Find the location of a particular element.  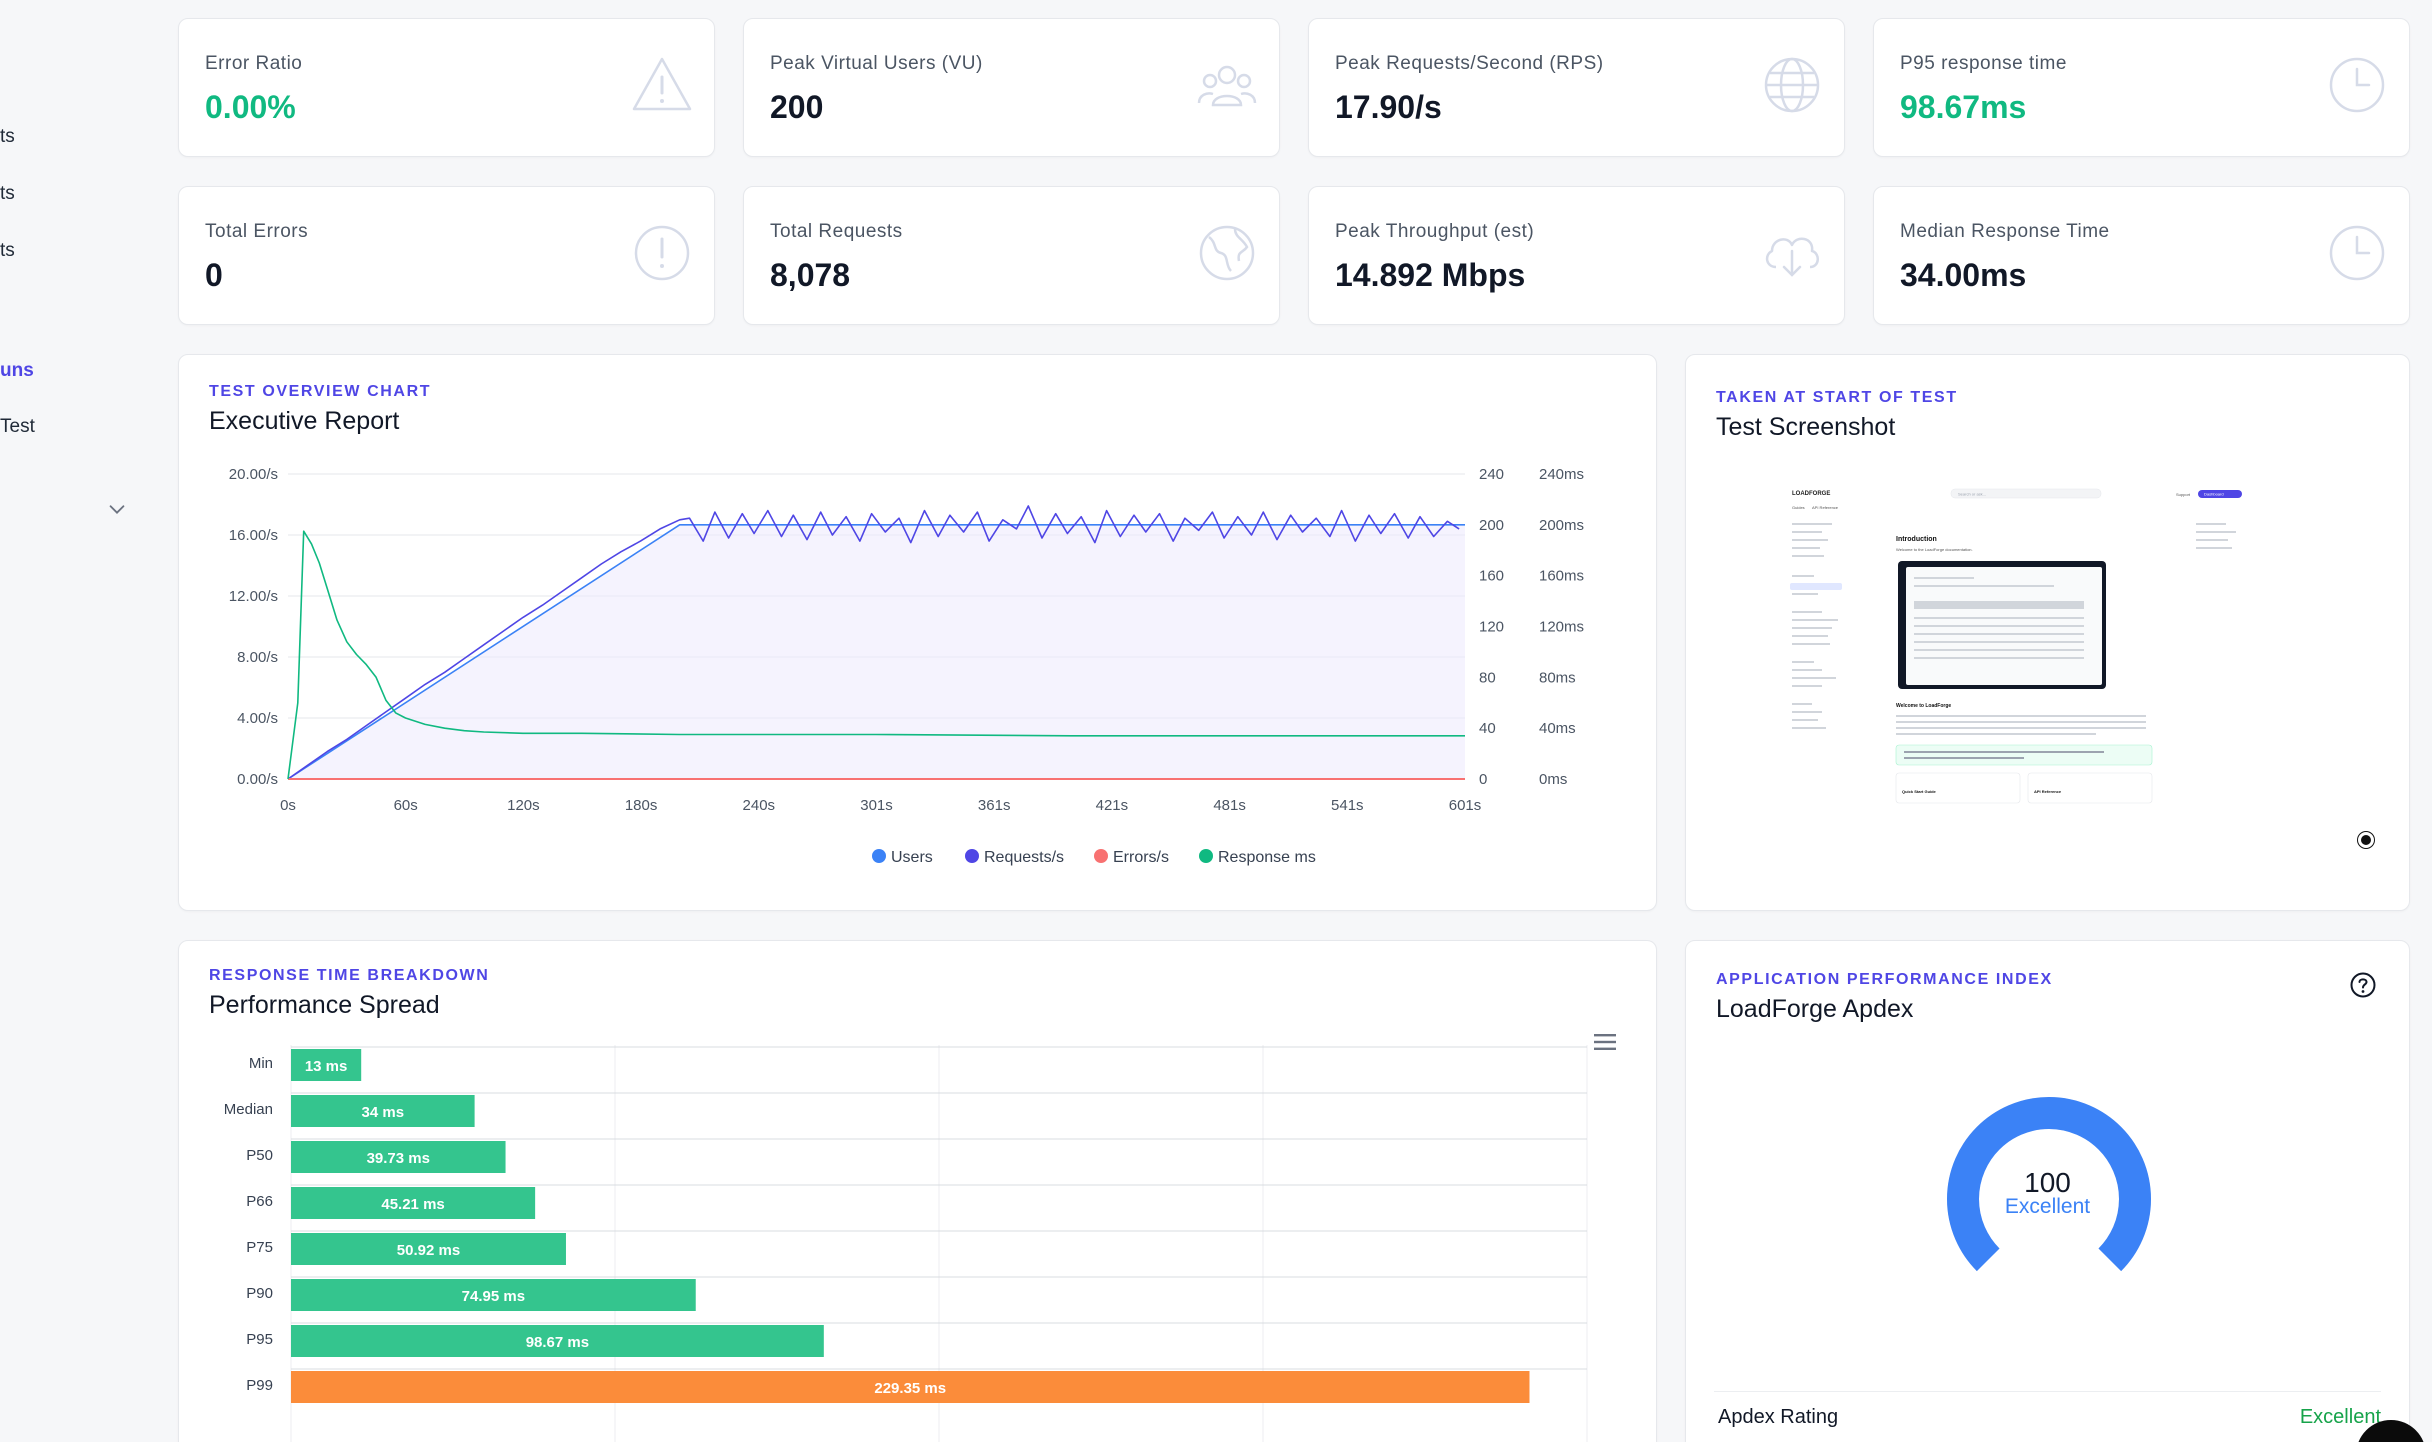

x-tick: 60s is located at coordinates (406, 805).